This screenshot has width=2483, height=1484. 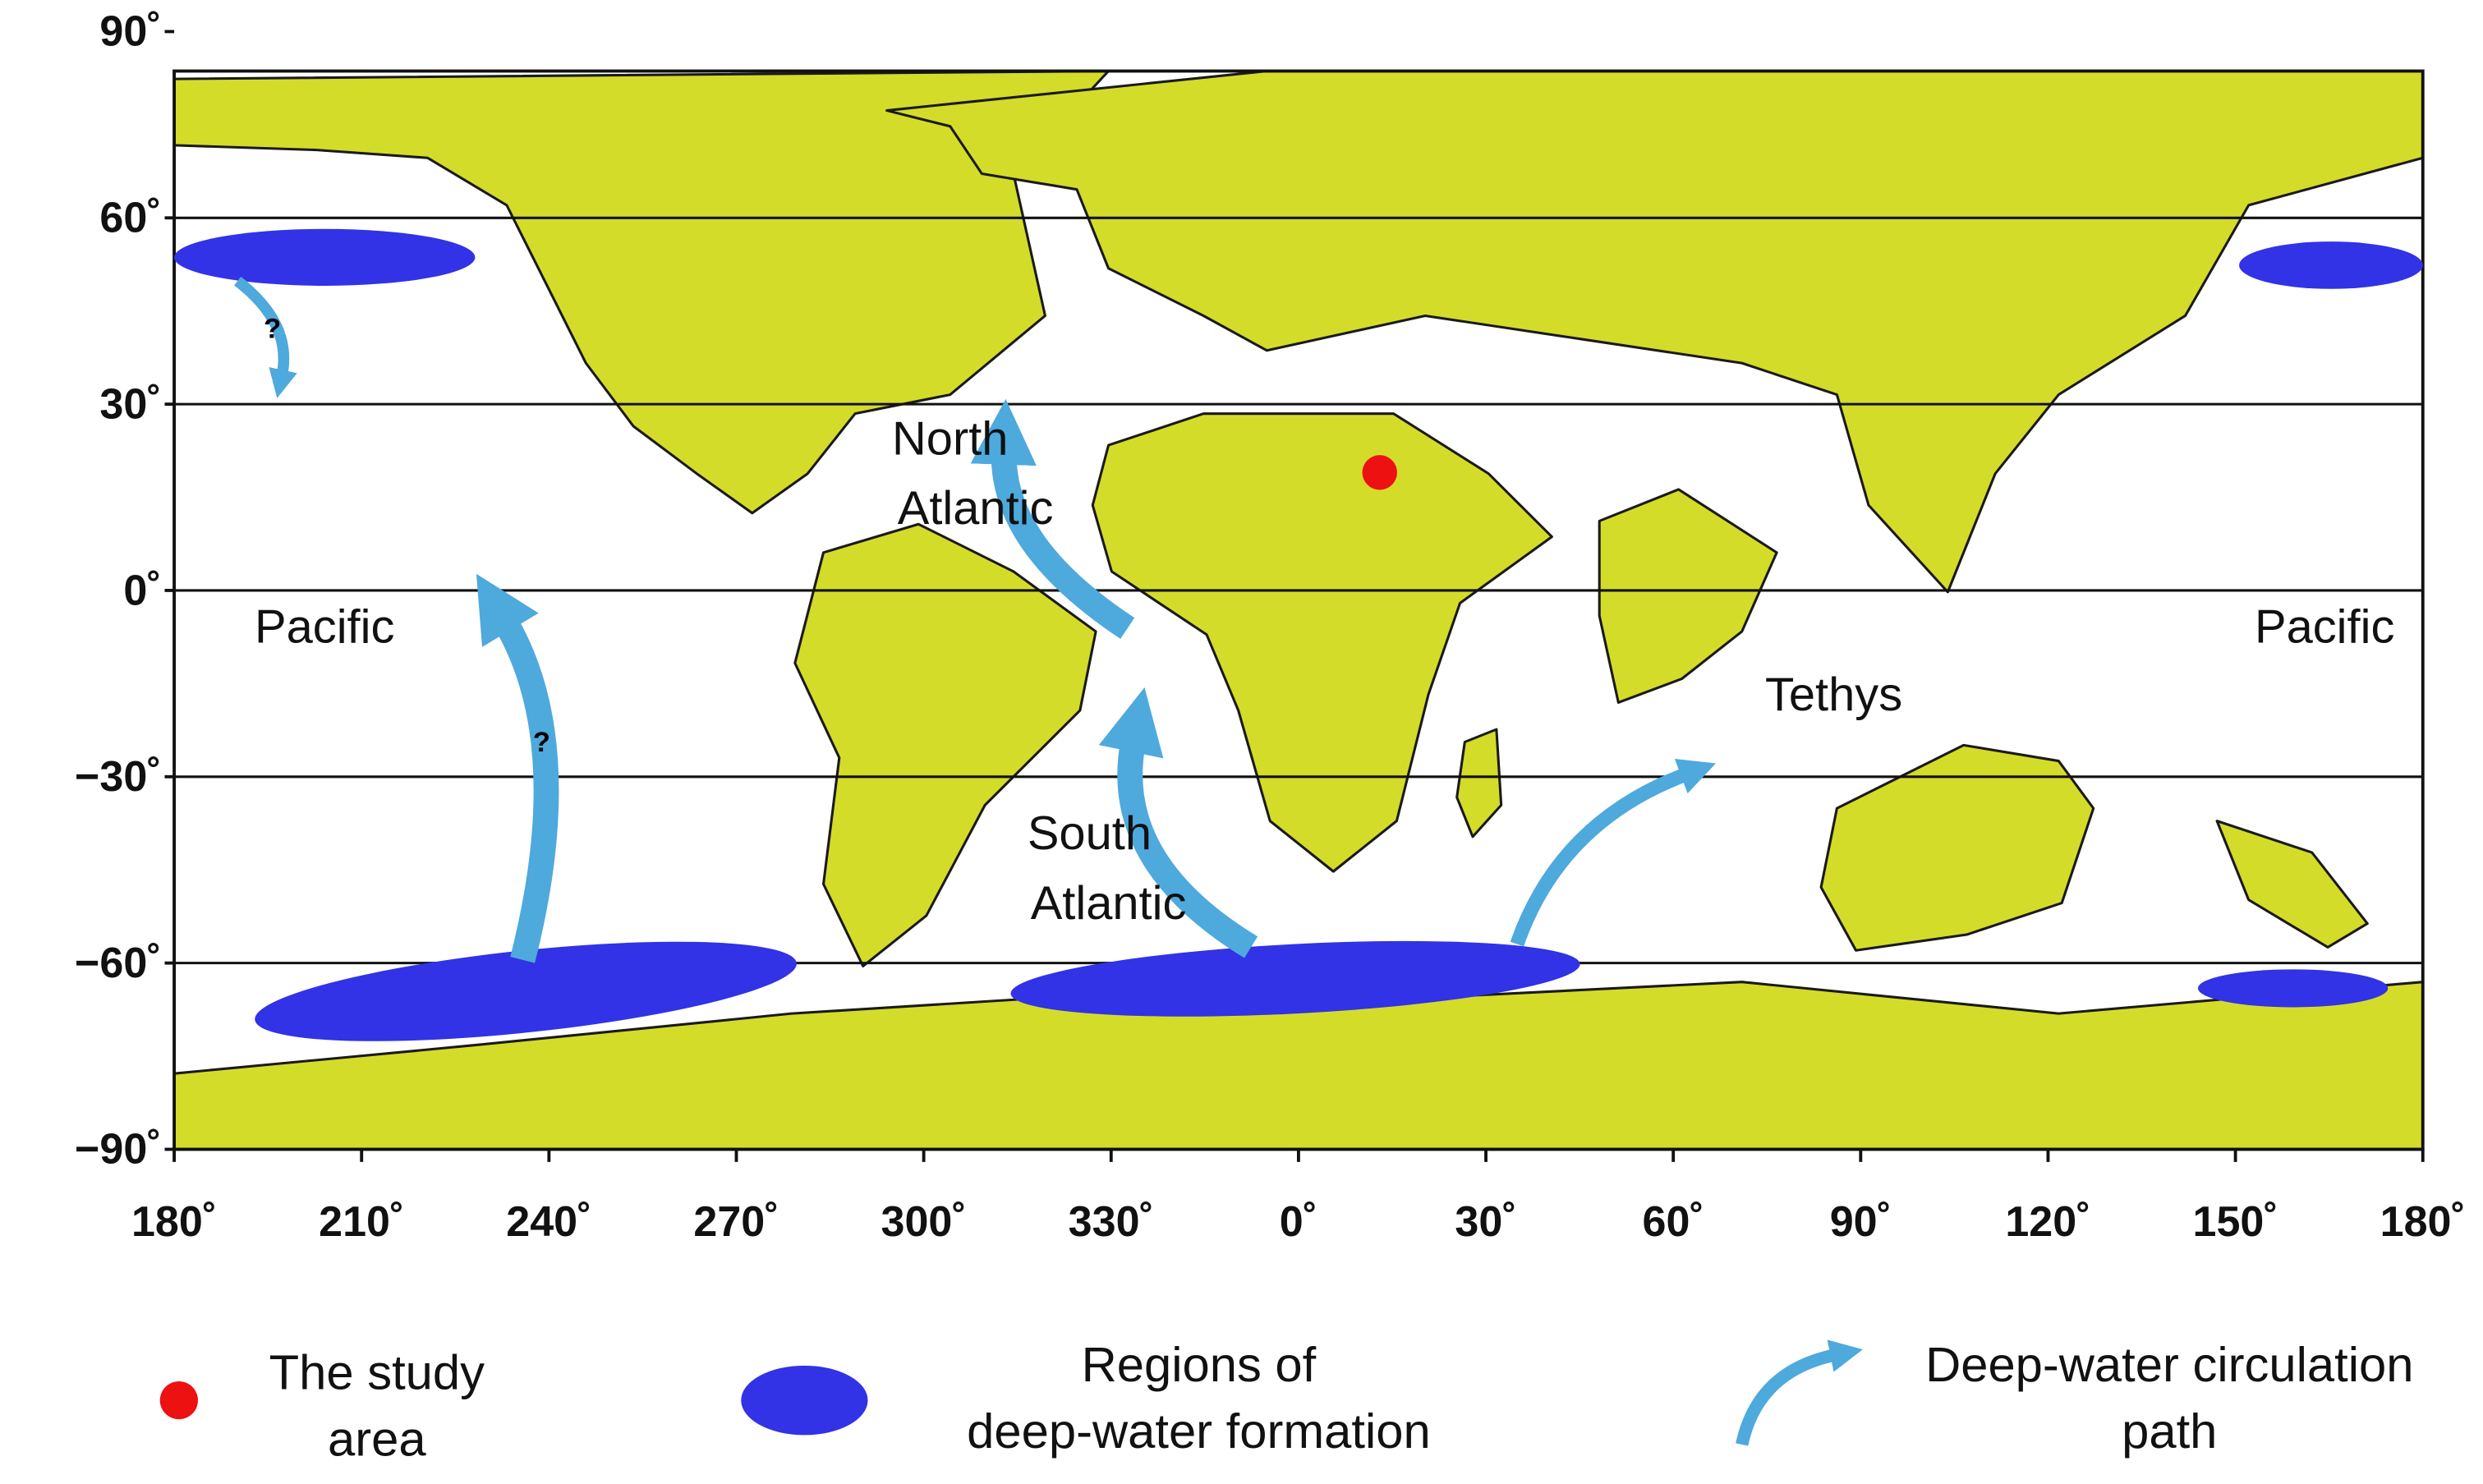 I want to click on lon-tick-label: 60˚, so click(x=1674, y=1222).